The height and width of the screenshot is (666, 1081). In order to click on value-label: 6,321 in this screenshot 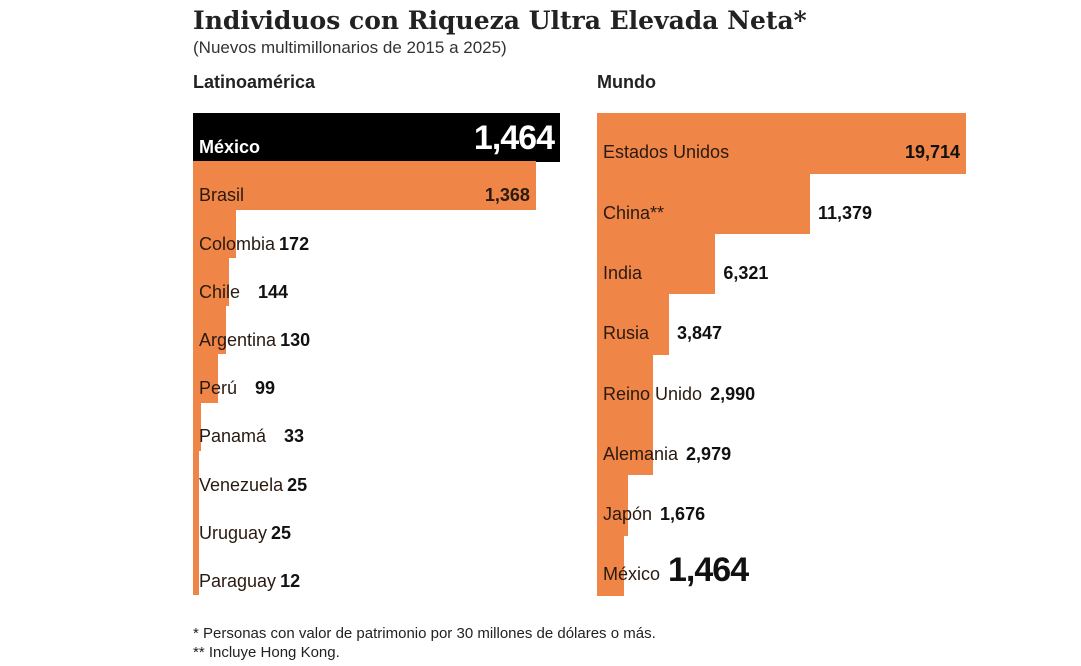, I will do `click(746, 272)`.